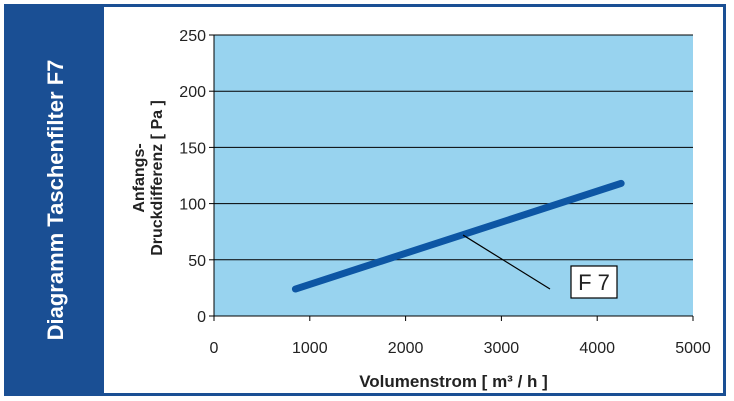 The image size is (734, 401). What do you see at coordinates (310, 348) in the screenshot?
I see `x-tick-label: 1000` at bounding box center [310, 348].